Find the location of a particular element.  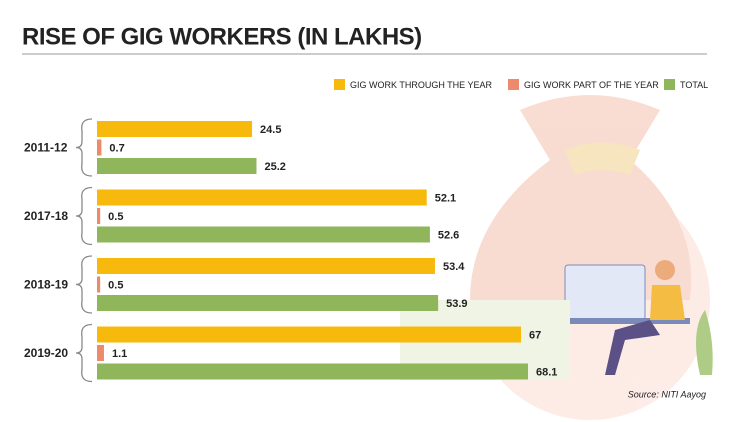

value-label: 67 is located at coordinates (535, 335).